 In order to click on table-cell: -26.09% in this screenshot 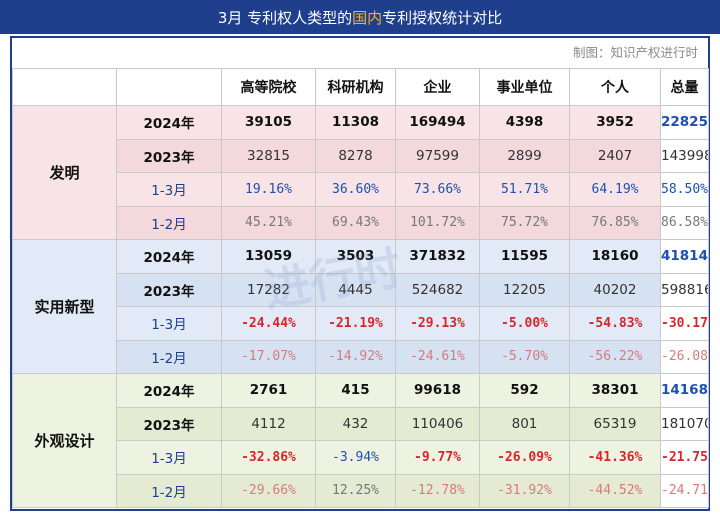, I will do `click(524, 457)`.